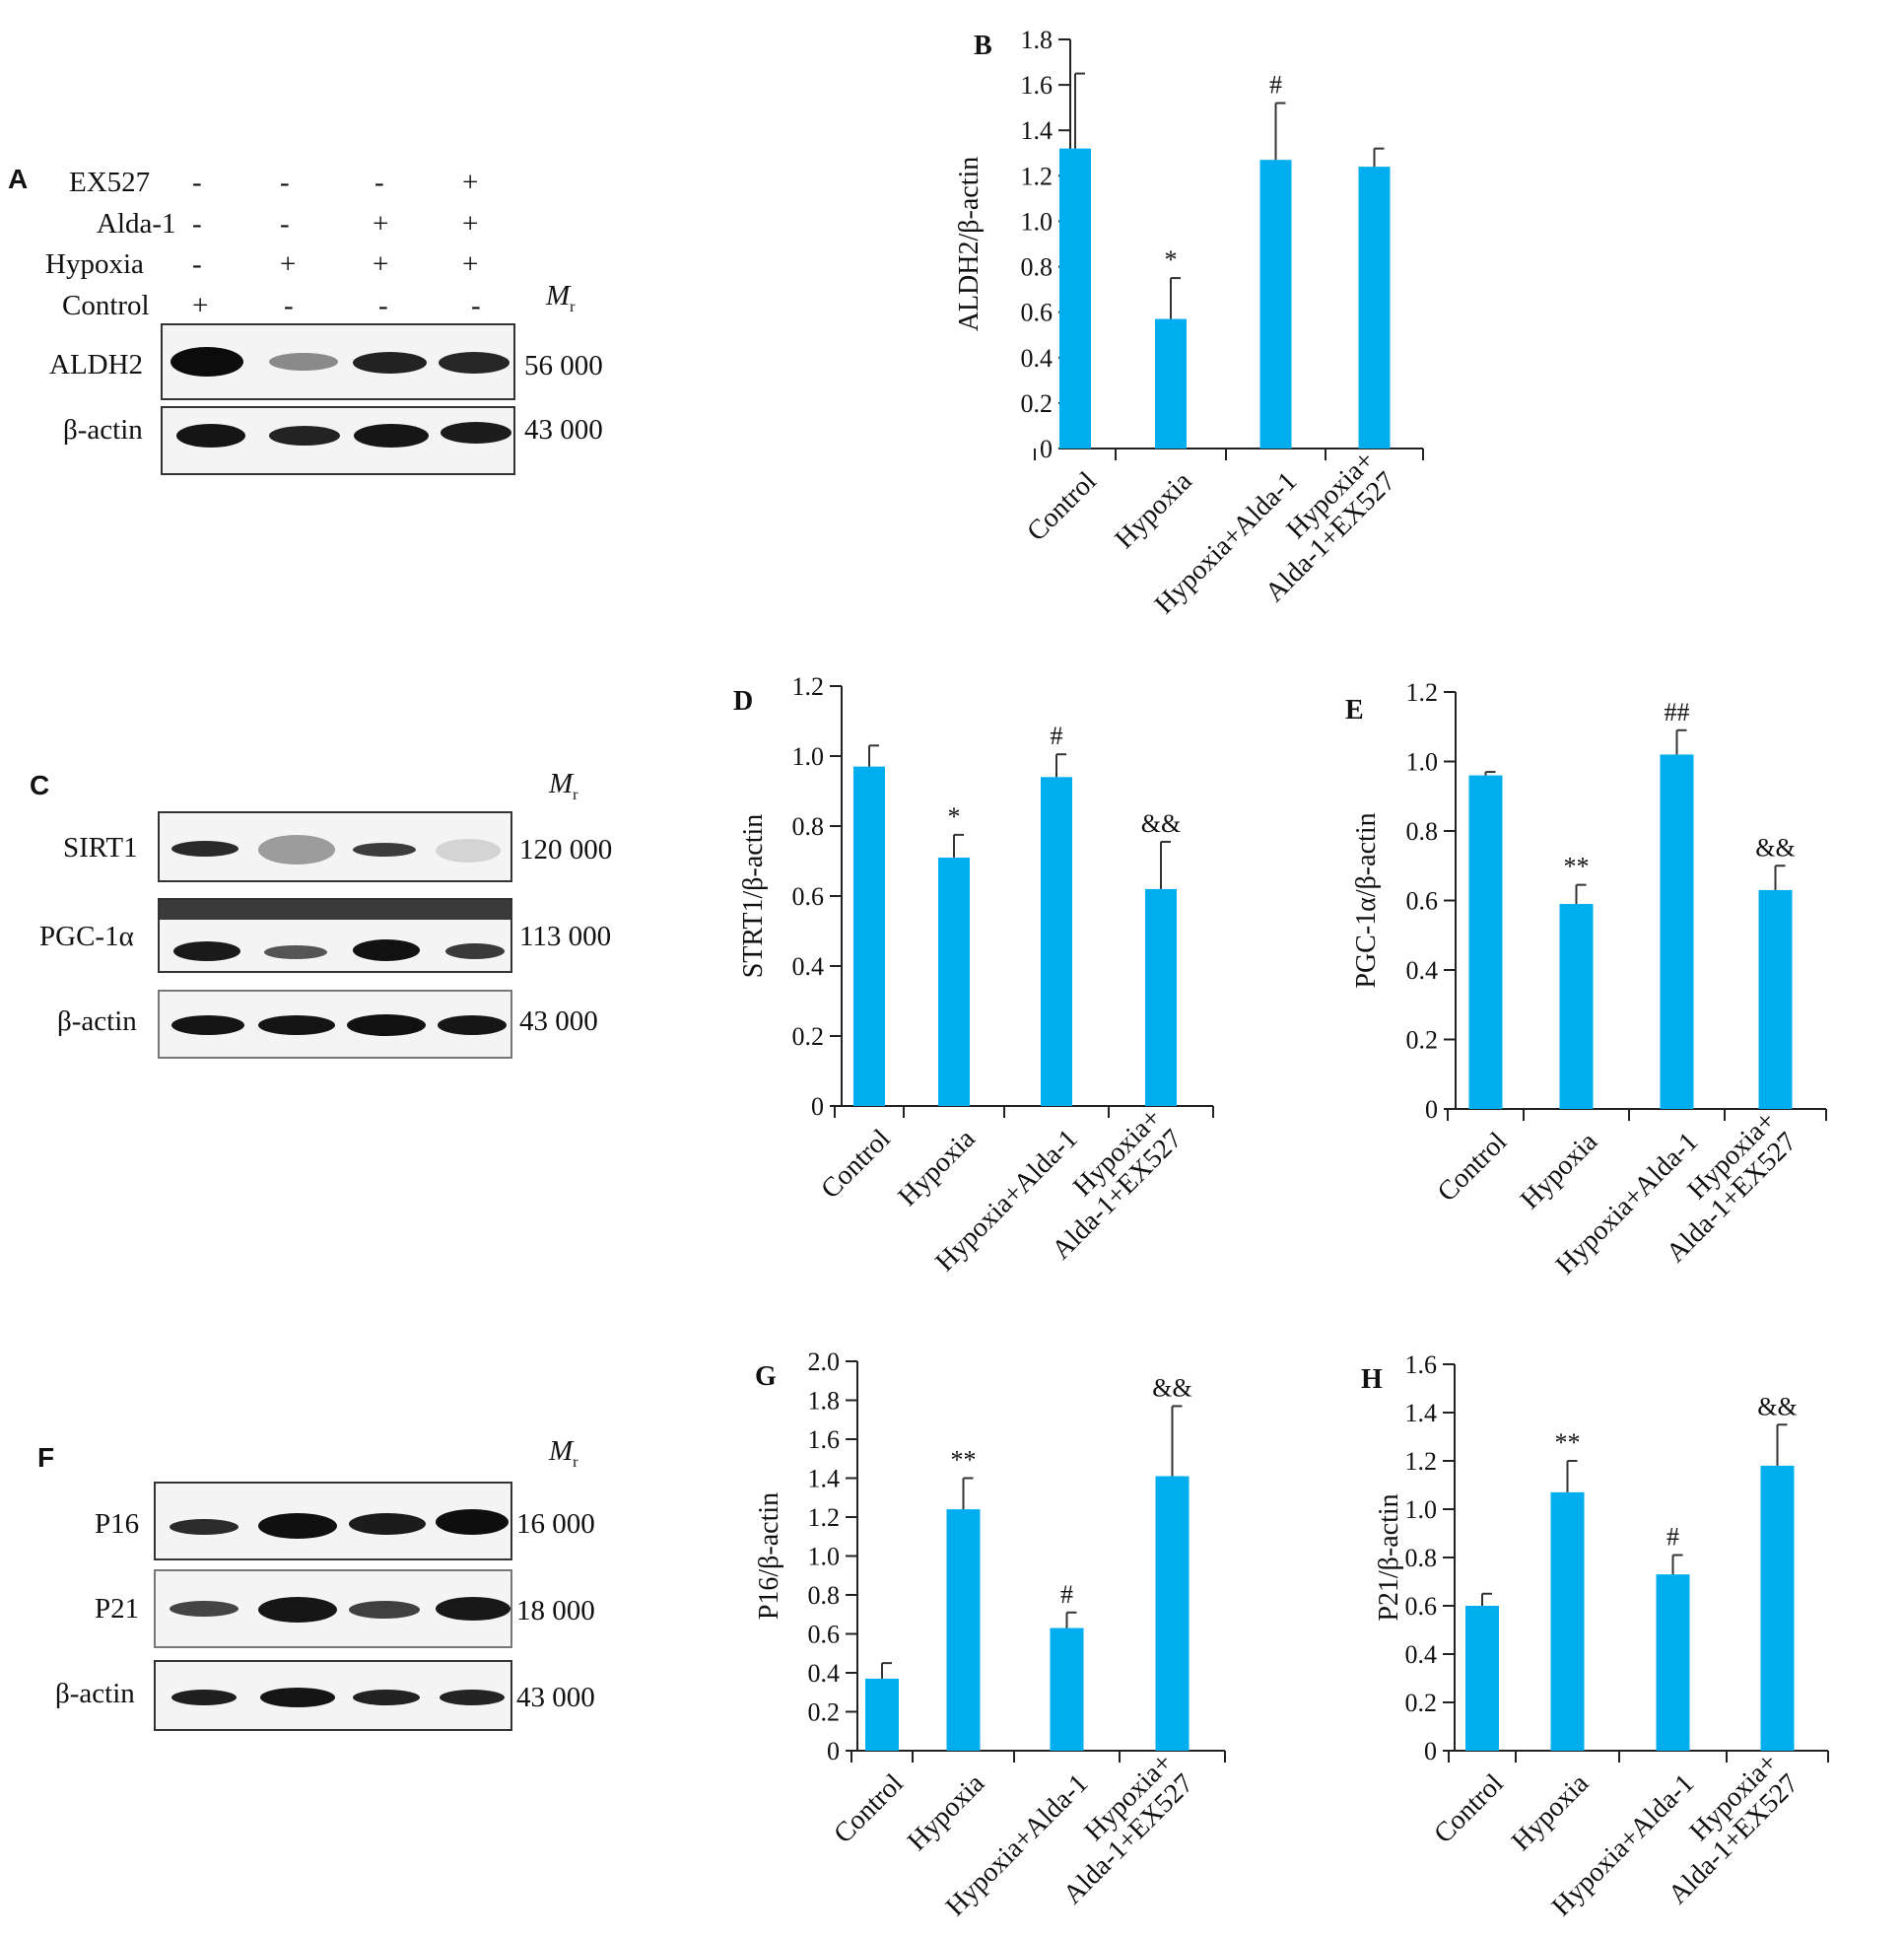  What do you see at coordinates (95, 1693) in the screenshot?
I see `protein-label-beta-actin-f: β-actin` at bounding box center [95, 1693].